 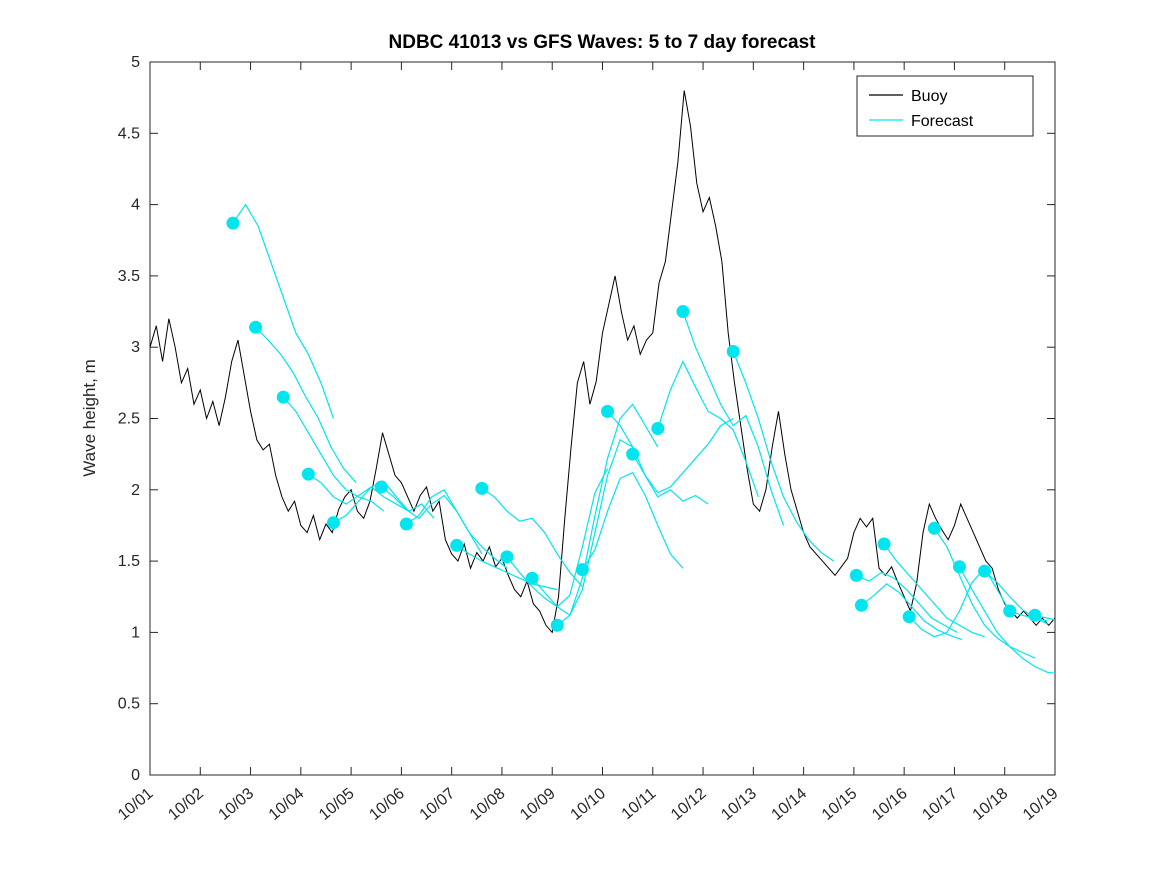 What do you see at coordinates (135, 775) in the screenshot?
I see `y-tick-label: 0` at bounding box center [135, 775].